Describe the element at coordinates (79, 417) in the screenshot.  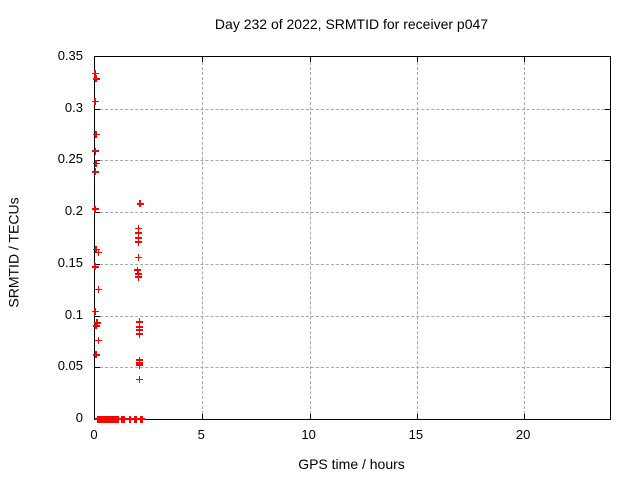
I see `y-tick-label: 0` at that location.